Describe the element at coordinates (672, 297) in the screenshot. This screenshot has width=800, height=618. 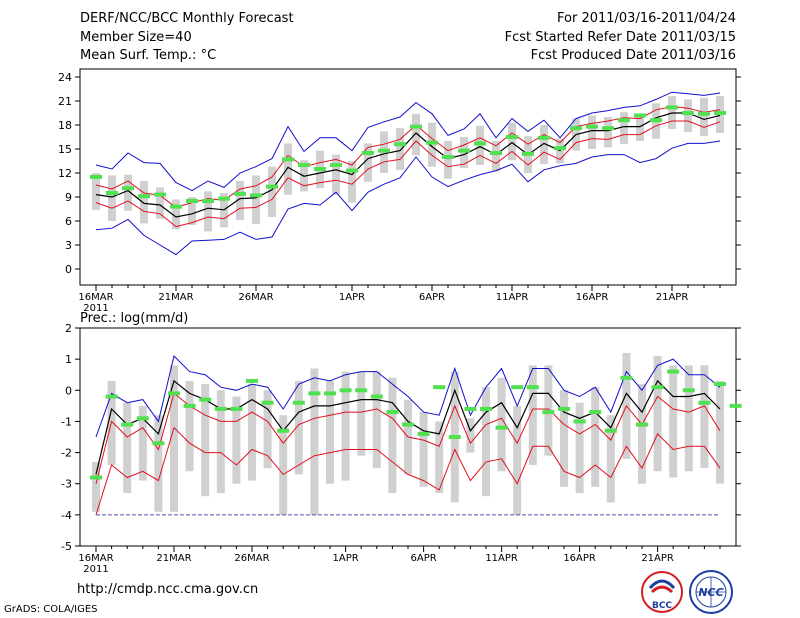
I see `x-tick-label: 21APR` at that location.